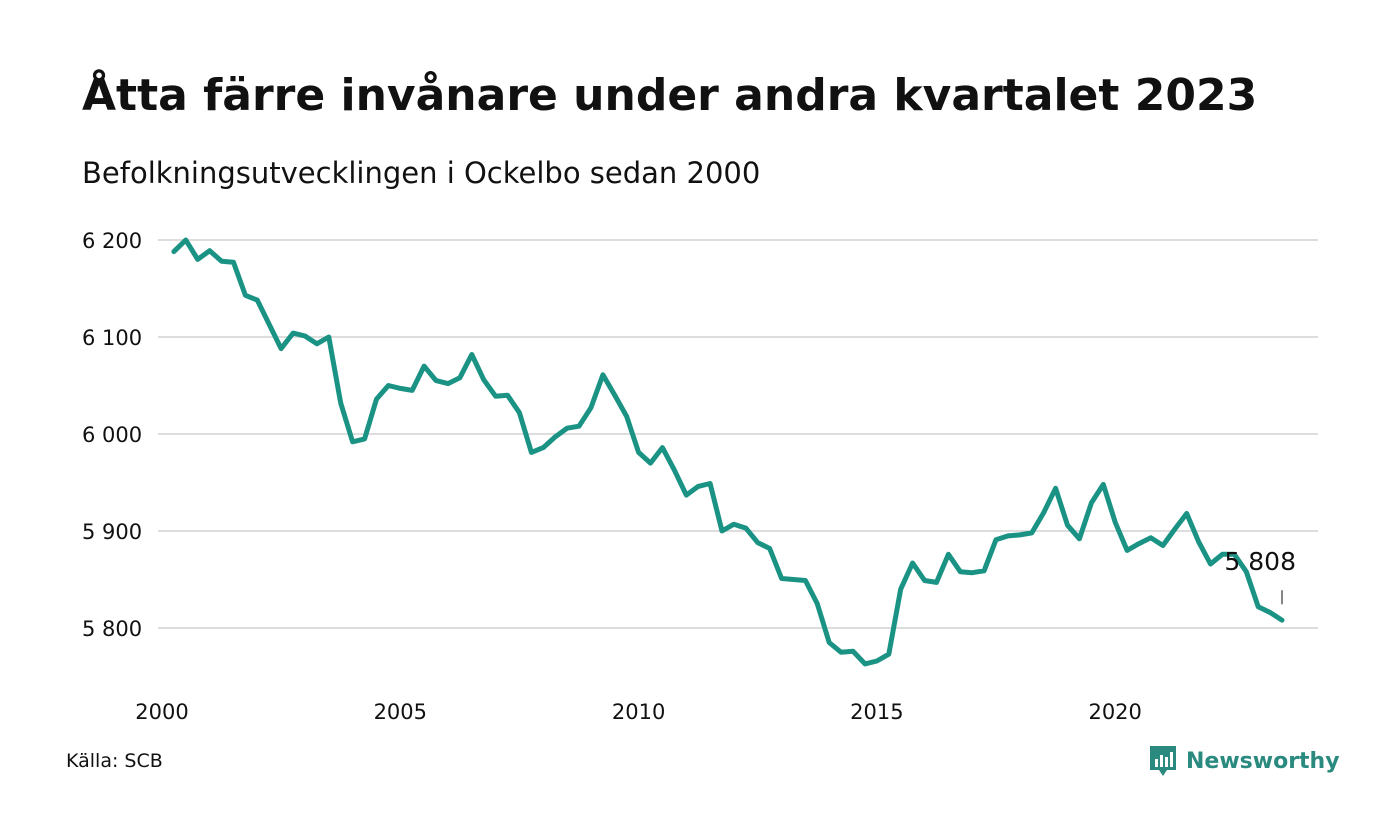 The image size is (1400, 840). What do you see at coordinates (1244, 761) in the screenshot?
I see `brand-logo: Newsworthy` at bounding box center [1244, 761].